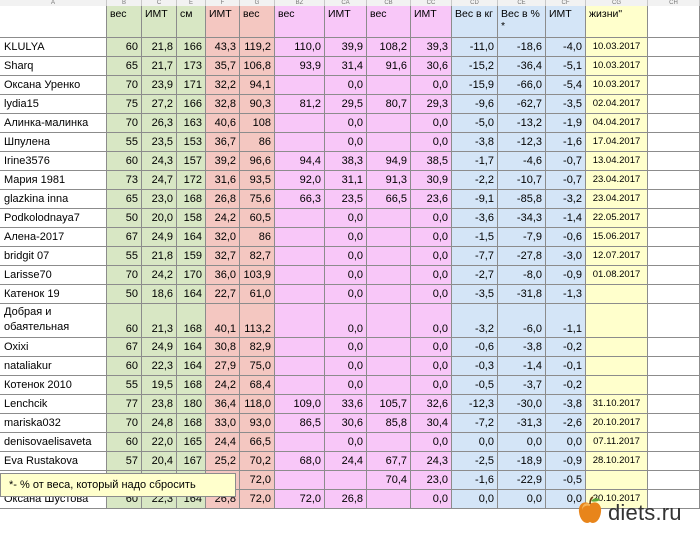 The image size is (700, 535). Describe the element at coordinates (346, 66) in the screenshot. I see `table-cell: 31,4` at that location.